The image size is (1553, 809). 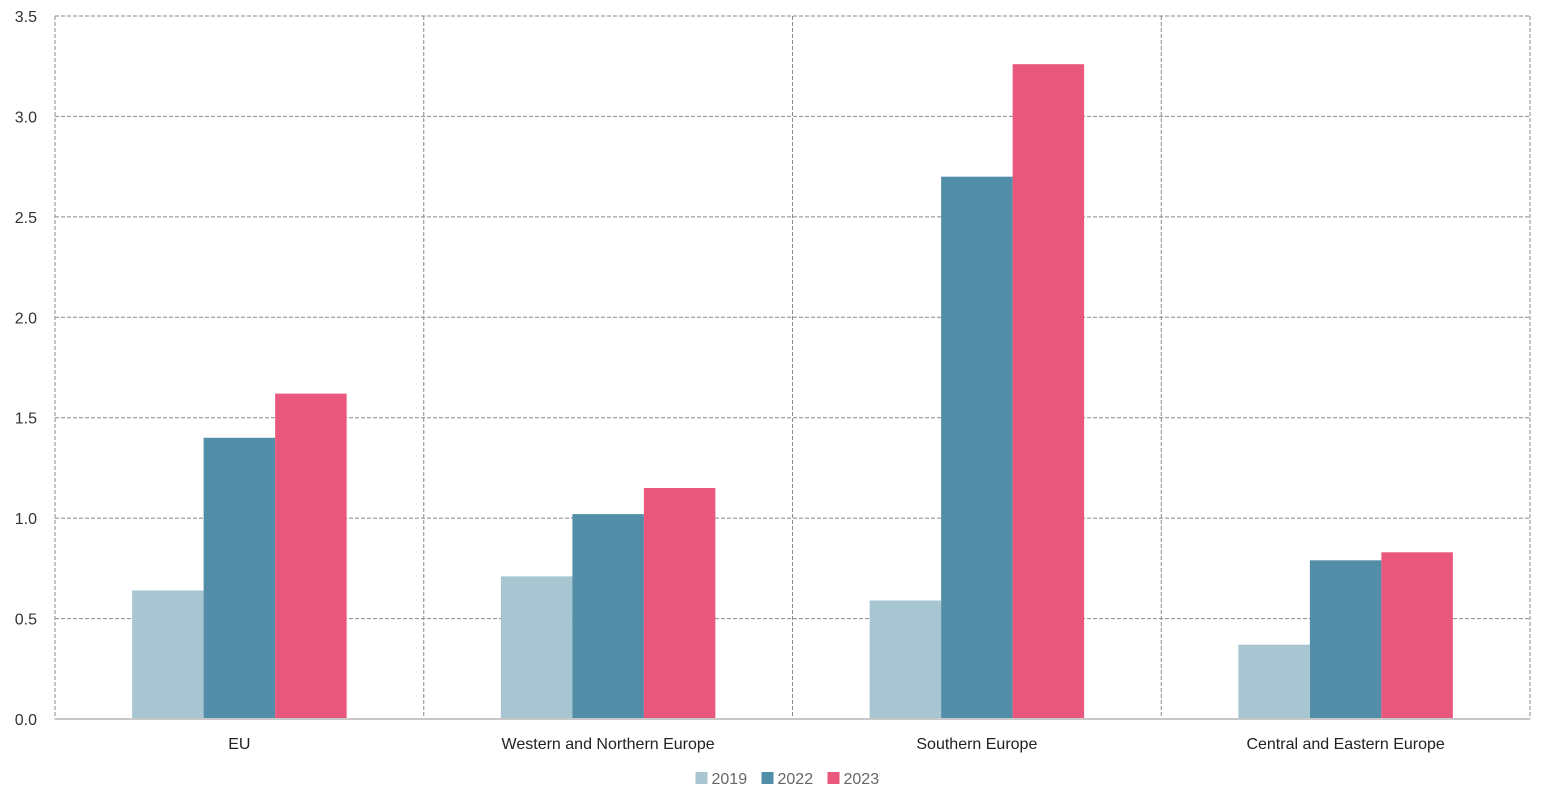 What do you see at coordinates (862, 779) in the screenshot?
I see `legend-label: 2023` at bounding box center [862, 779].